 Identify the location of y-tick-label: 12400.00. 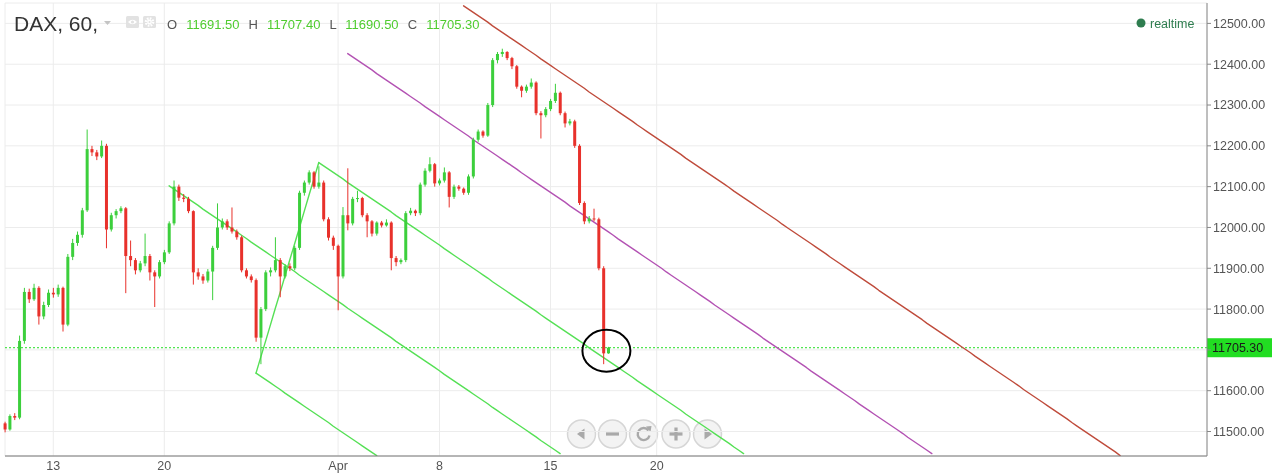
(1239, 64).